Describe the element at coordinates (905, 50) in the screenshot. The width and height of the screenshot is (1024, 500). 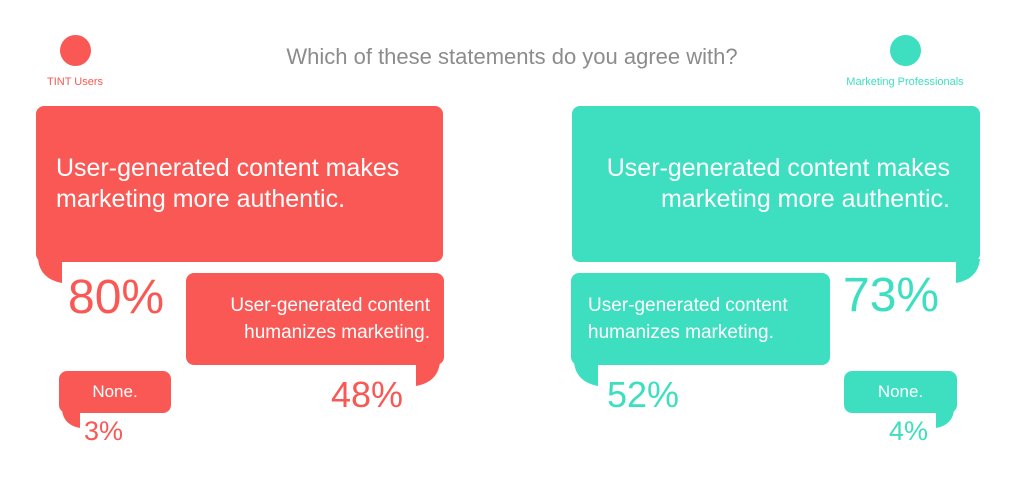
I see `legend-dot-marketing-professionals` at that location.